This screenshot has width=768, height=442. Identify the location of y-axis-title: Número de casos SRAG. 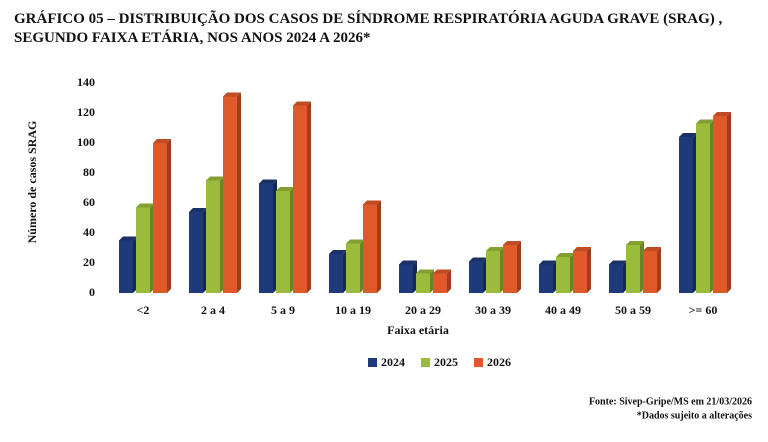
(32, 182).